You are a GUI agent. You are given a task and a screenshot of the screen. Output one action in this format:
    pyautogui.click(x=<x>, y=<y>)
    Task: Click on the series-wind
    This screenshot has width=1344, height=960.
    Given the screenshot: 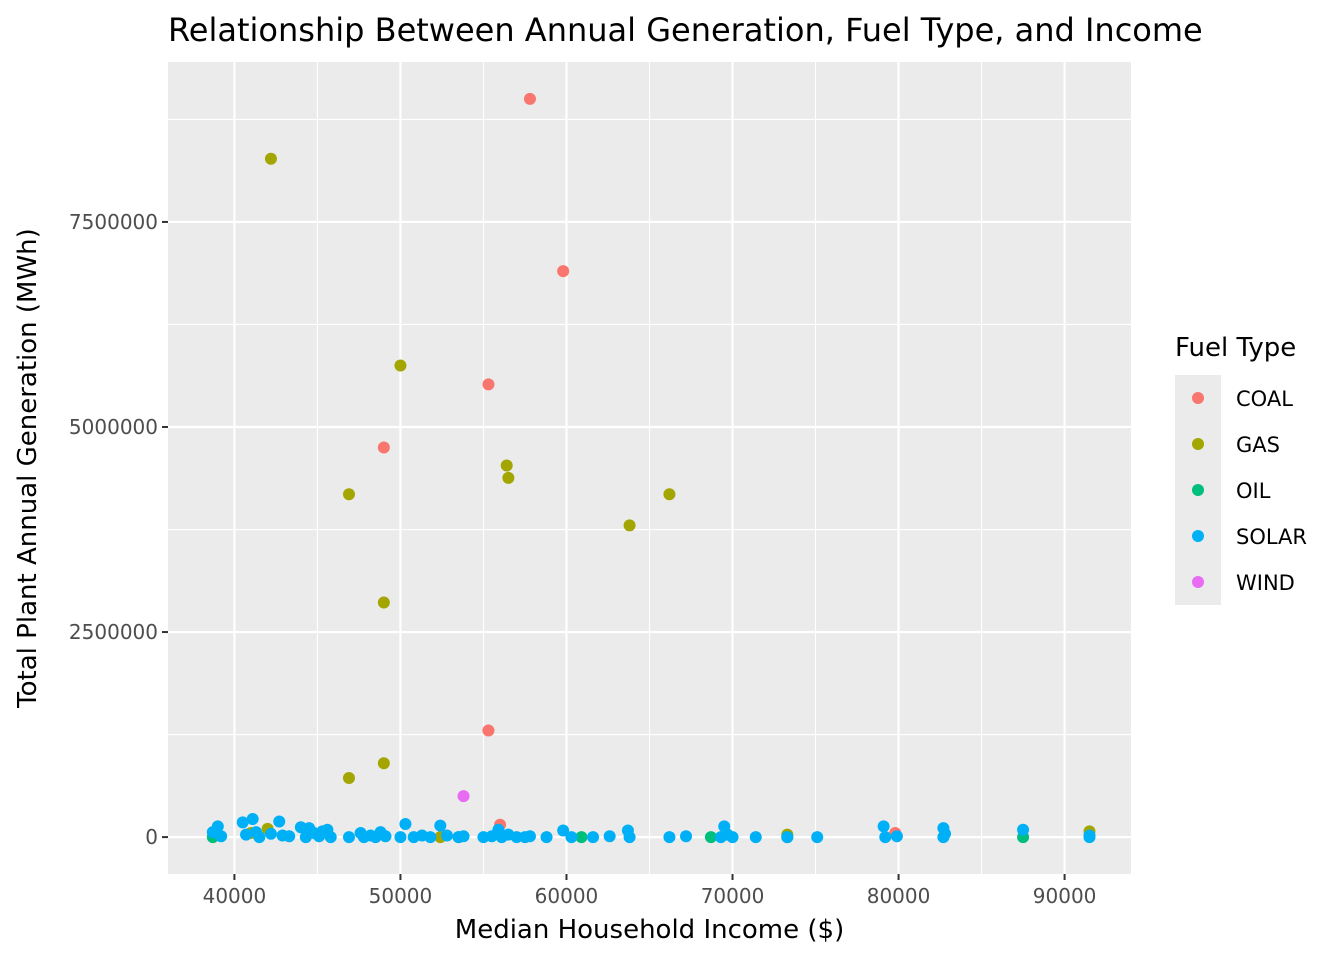 What is the action you would take?
    pyautogui.click(x=463, y=796)
    